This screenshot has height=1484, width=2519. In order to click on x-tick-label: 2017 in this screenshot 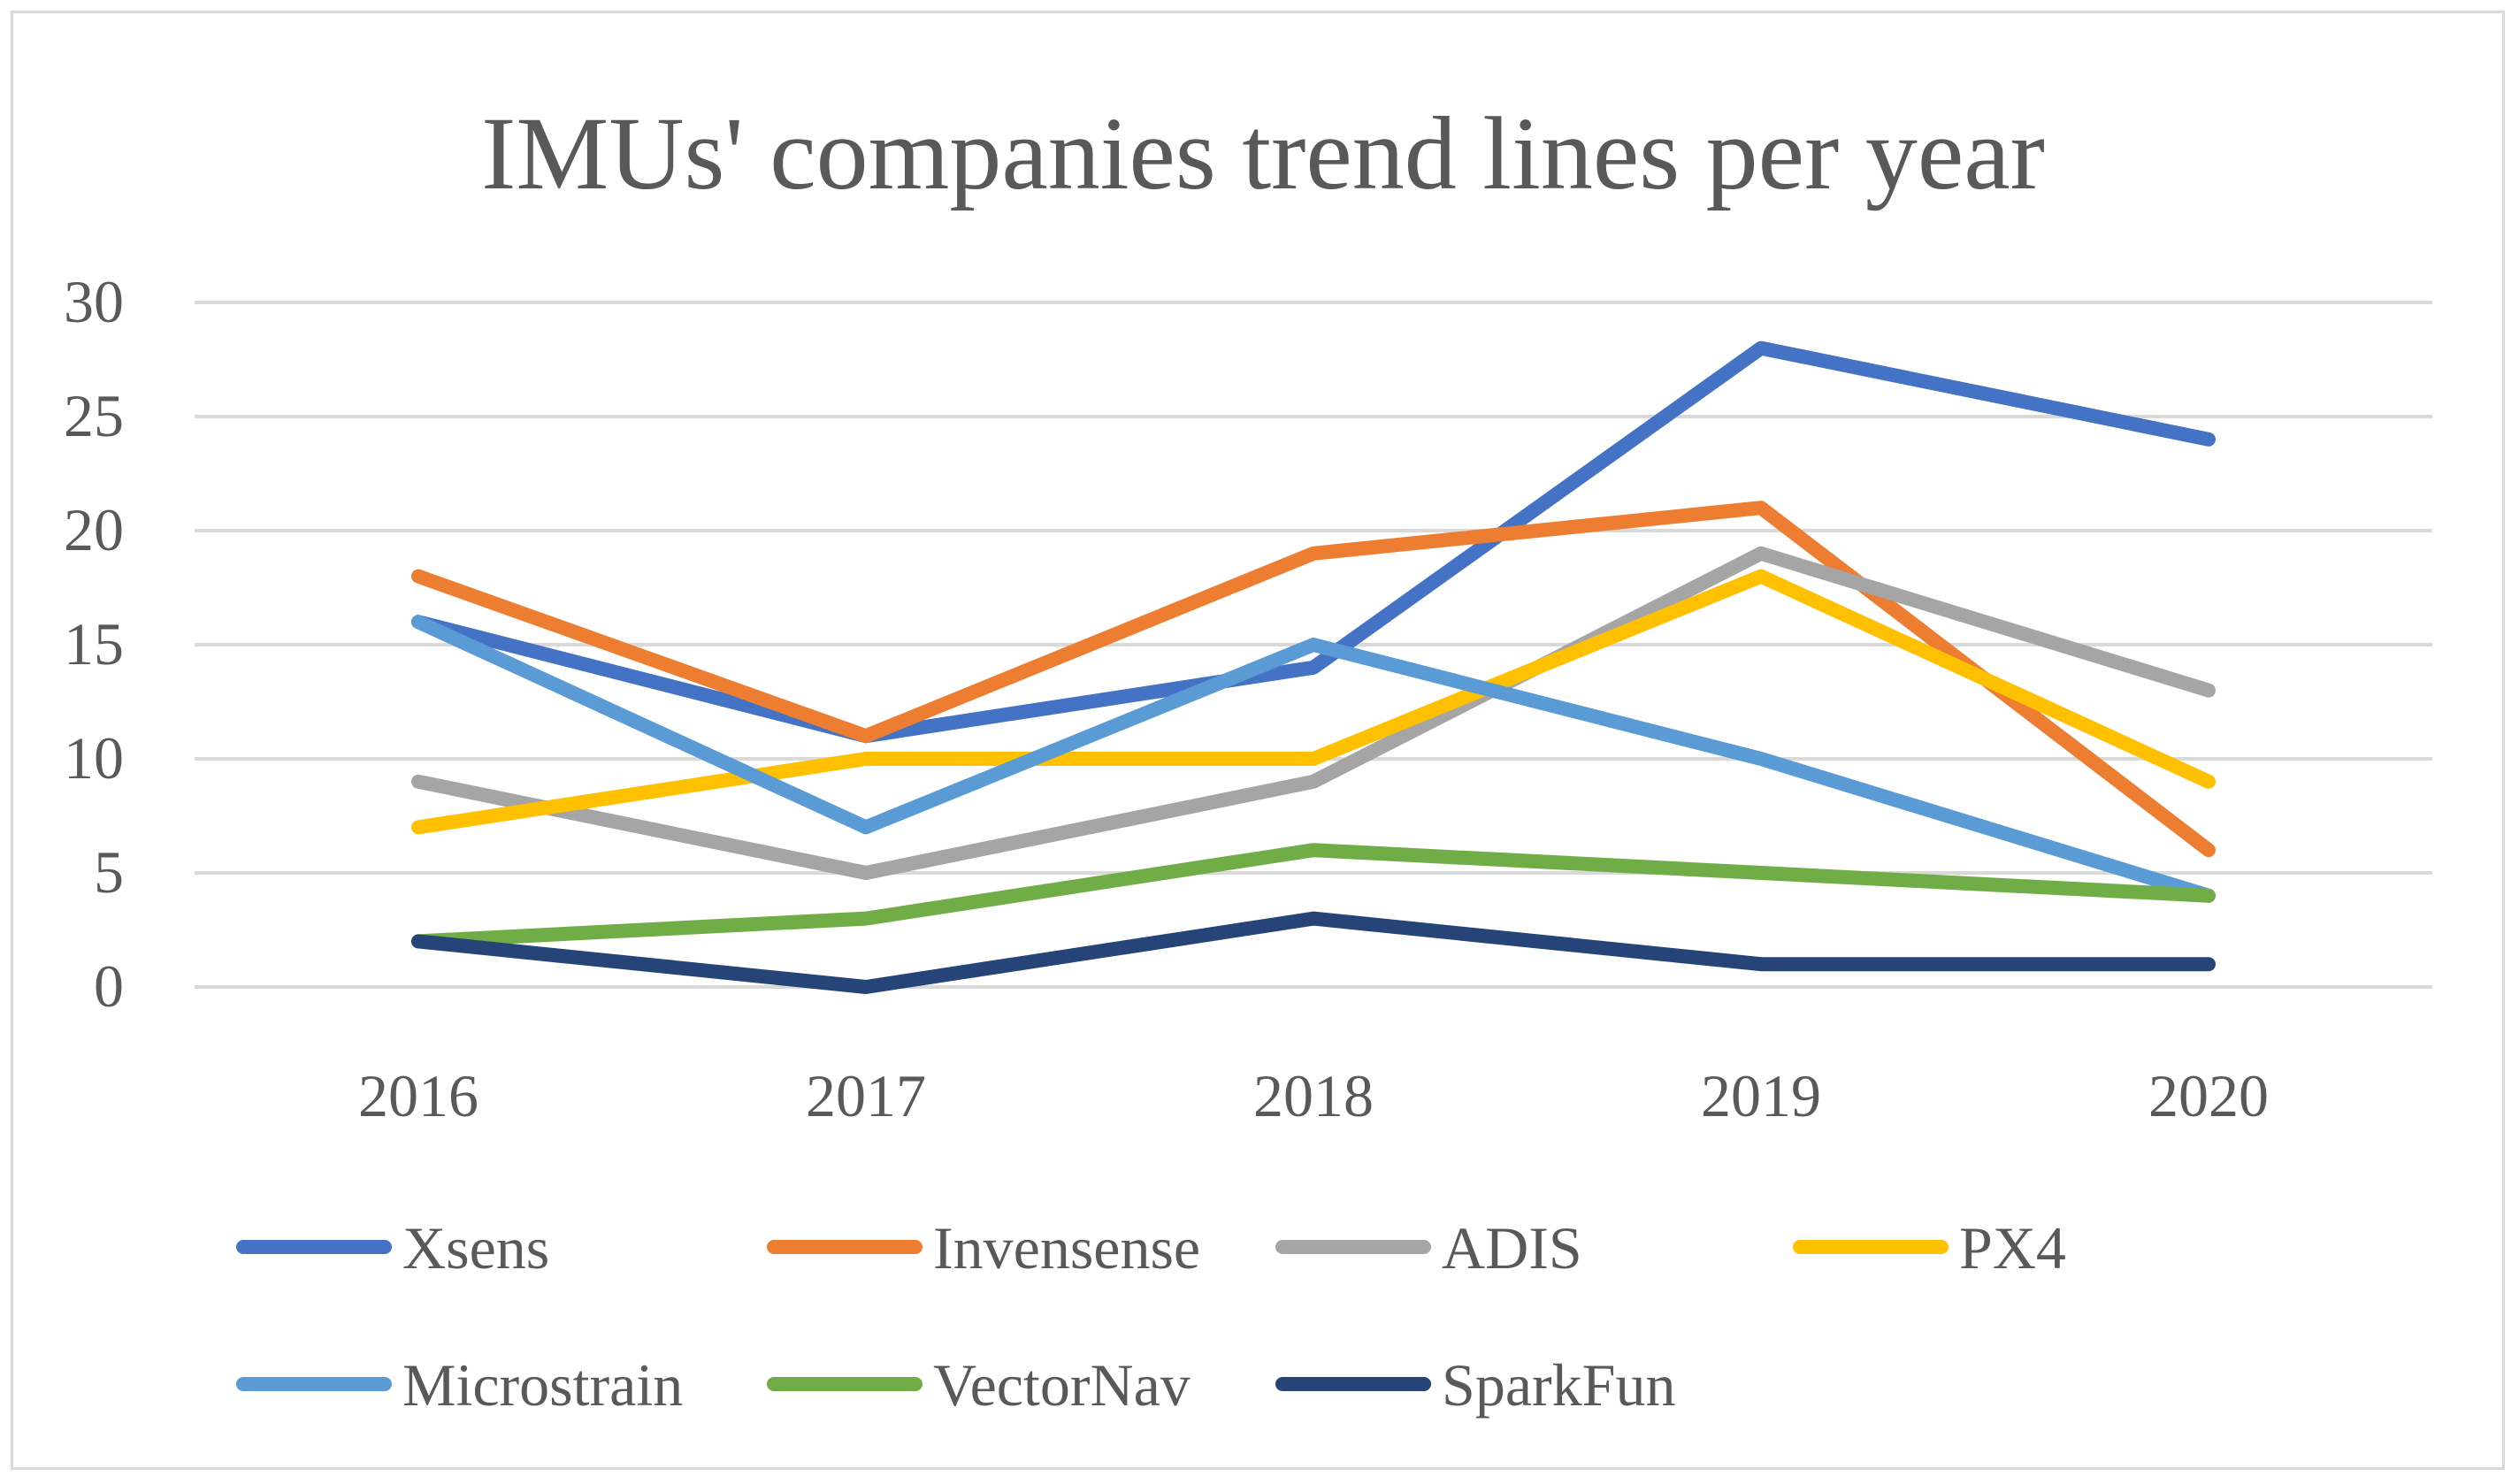, I will do `click(866, 1095)`.